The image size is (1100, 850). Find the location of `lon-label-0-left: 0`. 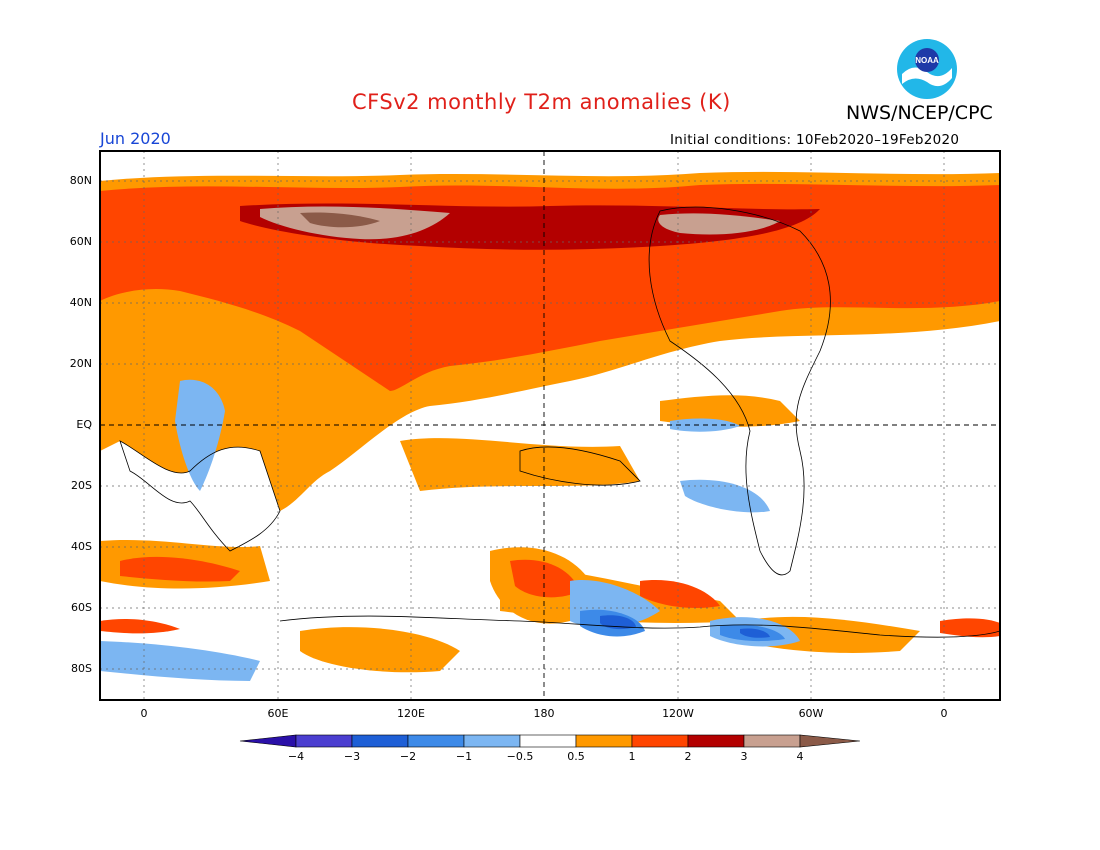

lon-label-0-left: 0 is located at coordinates (144, 713).